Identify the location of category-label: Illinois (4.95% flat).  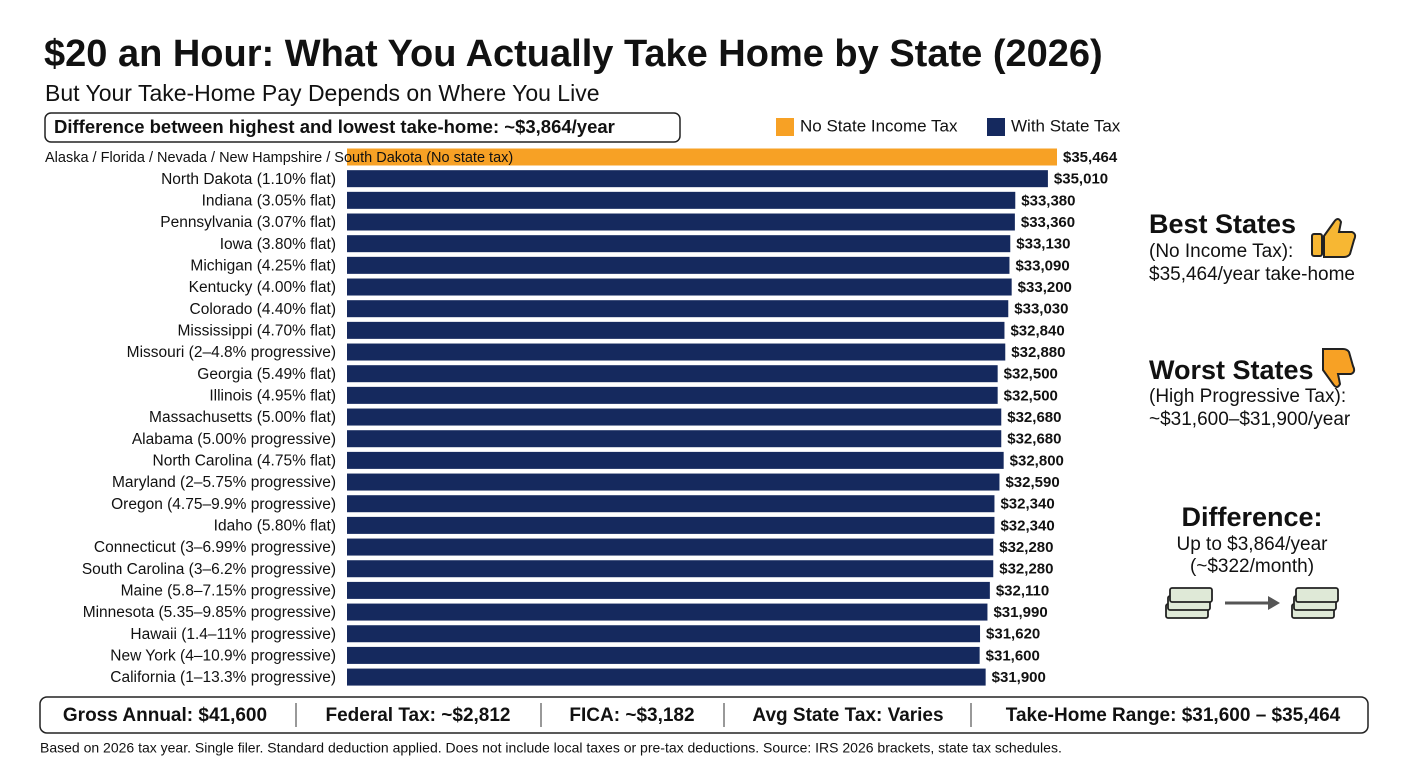
(272, 395).